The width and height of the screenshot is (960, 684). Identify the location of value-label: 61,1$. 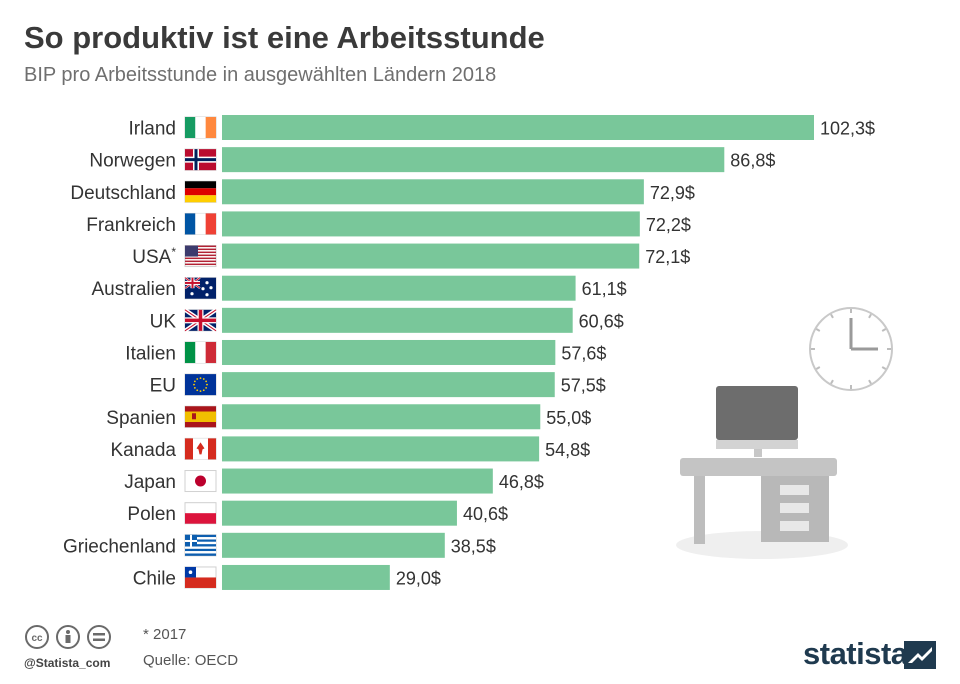
(604, 289).